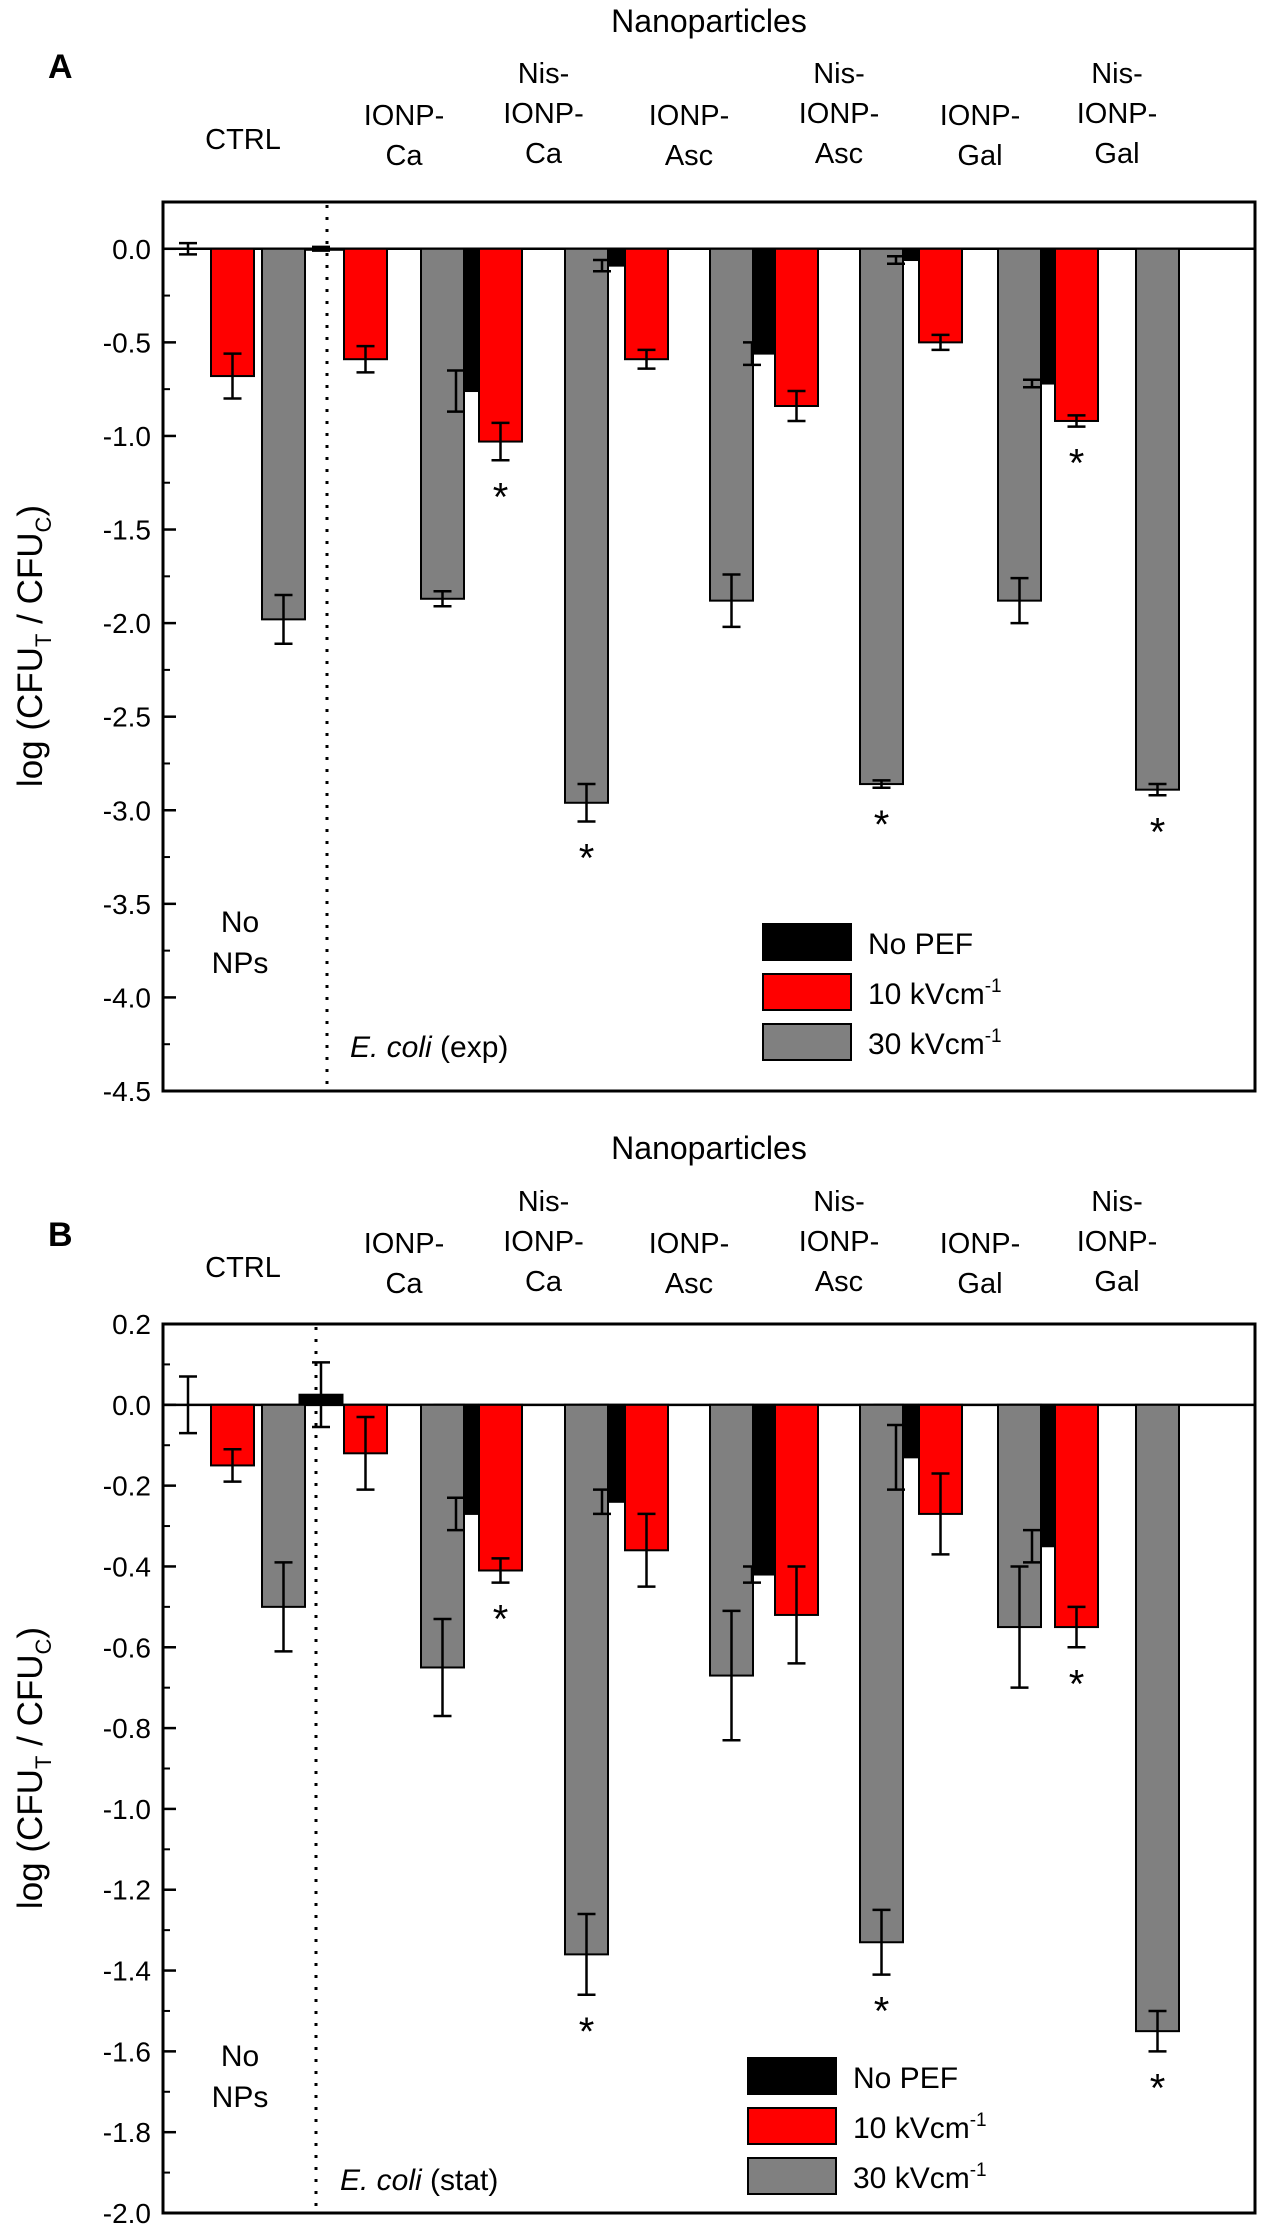 The image size is (1267, 2231). Describe the element at coordinates (127, 1091) in the screenshot. I see `panel-a-ytick-label: -4.5` at that location.